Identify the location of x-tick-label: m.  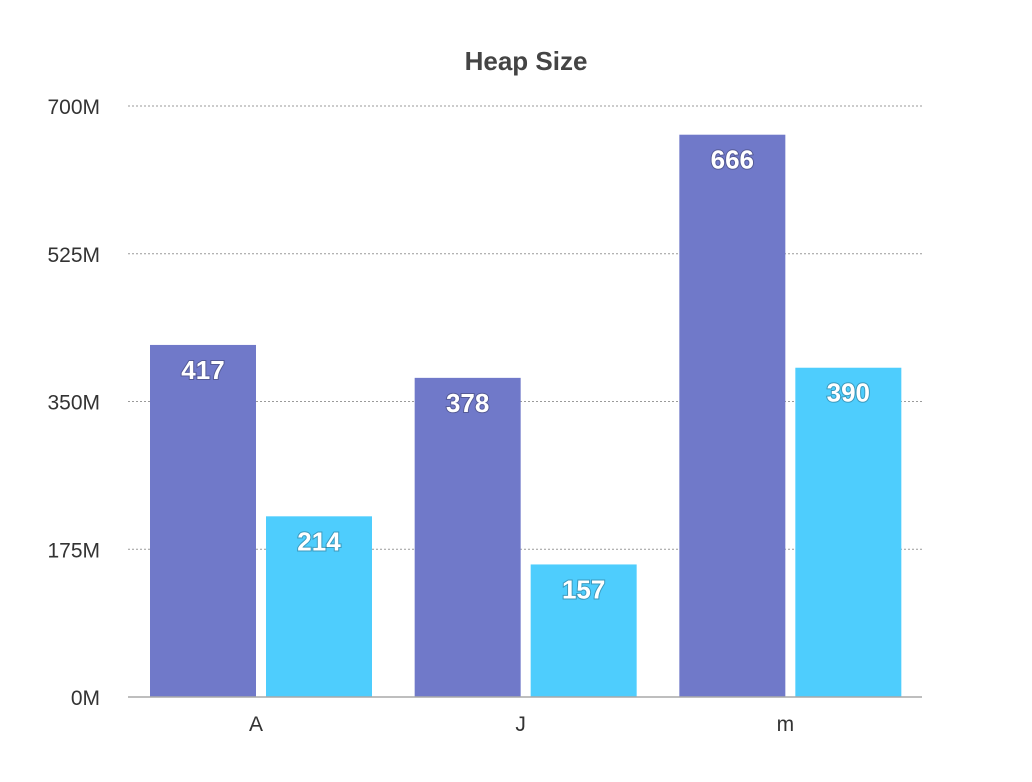
(786, 724).